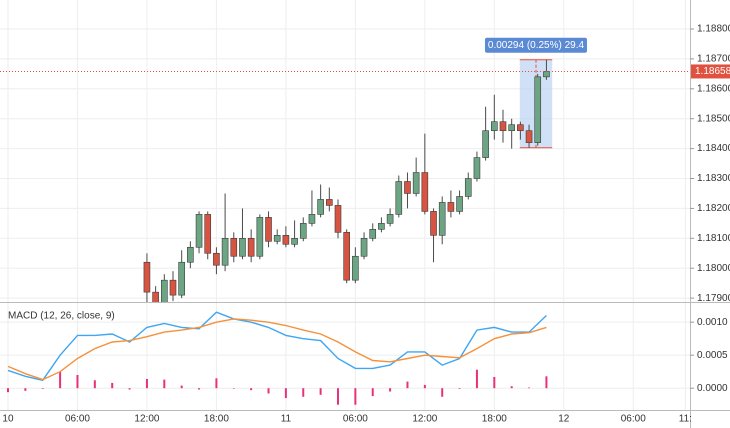  What do you see at coordinates (713, 118) in the screenshot?
I see `y-tick-label: 1.18500` at bounding box center [713, 118].